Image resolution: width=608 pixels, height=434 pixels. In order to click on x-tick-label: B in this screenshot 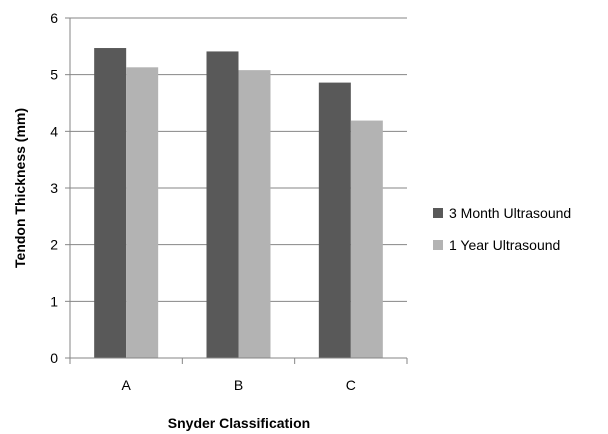, I will do `click(238, 385)`.